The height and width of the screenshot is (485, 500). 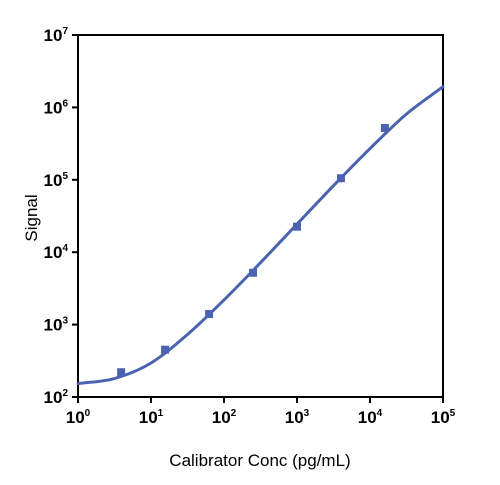 I want to click on y-tick-label: 10⁷, so click(x=56, y=35).